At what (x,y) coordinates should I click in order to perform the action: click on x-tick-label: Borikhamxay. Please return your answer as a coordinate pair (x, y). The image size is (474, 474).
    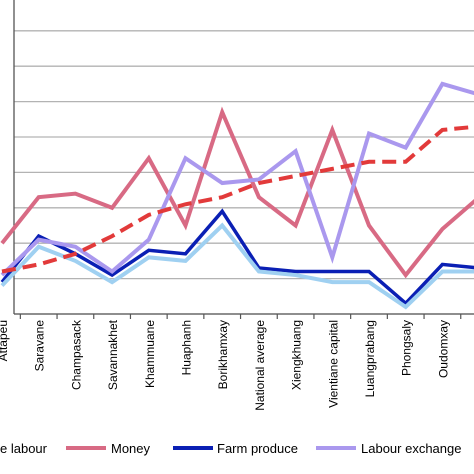
    Looking at the image, I should click on (223, 354).